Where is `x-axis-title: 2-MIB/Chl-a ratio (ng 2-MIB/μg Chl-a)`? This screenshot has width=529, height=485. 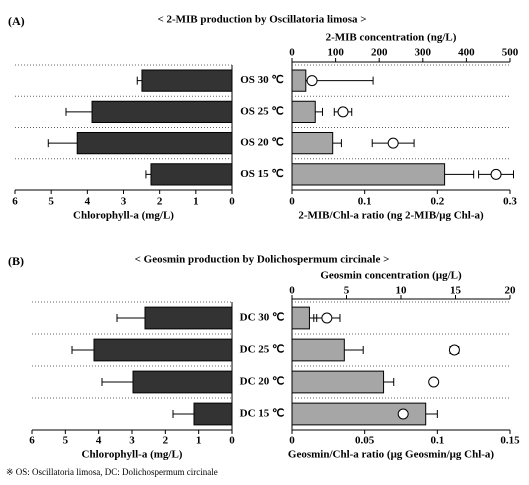 x-axis-title: 2-MIB/Chl-a ratio (ng 2-MIB/μg Chl-a) is located at coordinates (391, 216).